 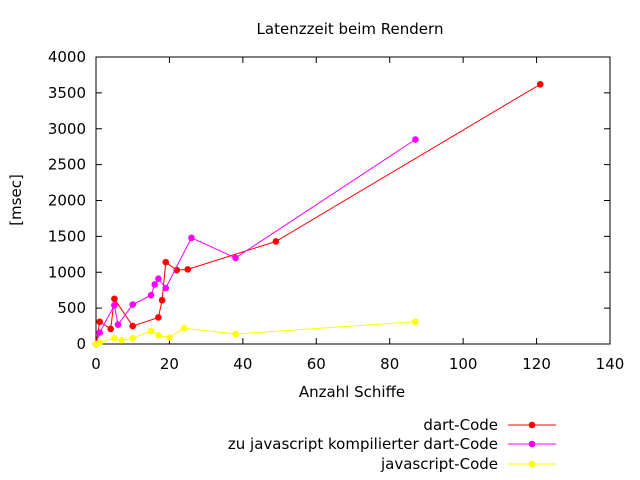 I want to click on y-tick-label: 3000, so click(x=67, y=129).